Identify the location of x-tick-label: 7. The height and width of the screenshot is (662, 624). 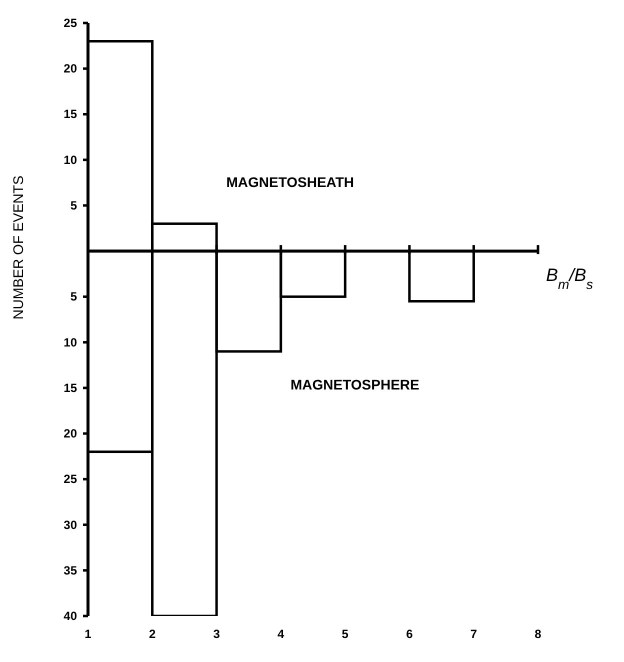
(474, 634).